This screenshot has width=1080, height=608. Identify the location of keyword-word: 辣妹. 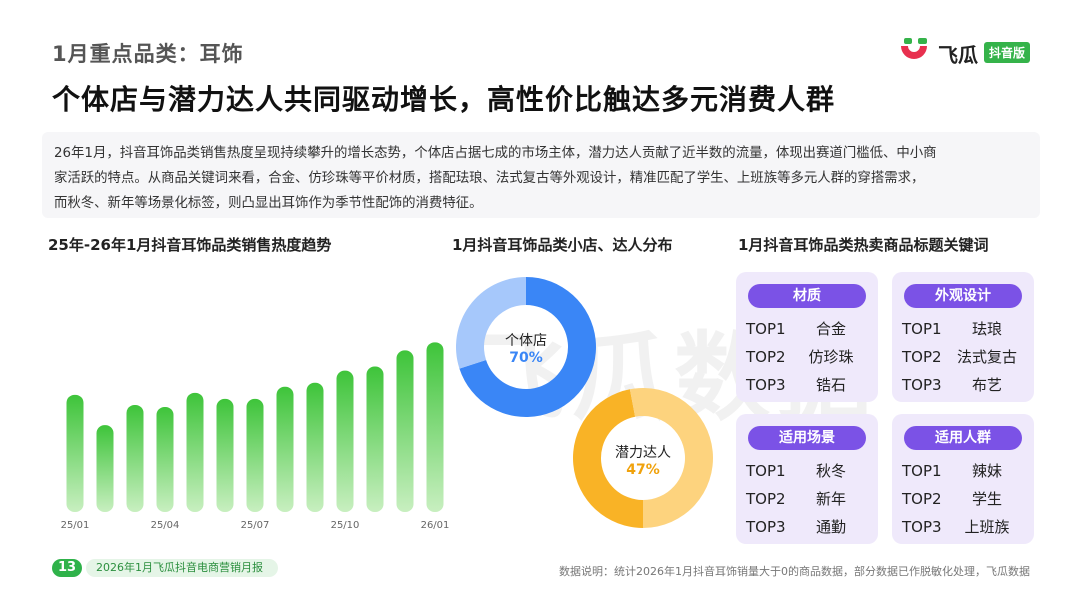
(986, 471).